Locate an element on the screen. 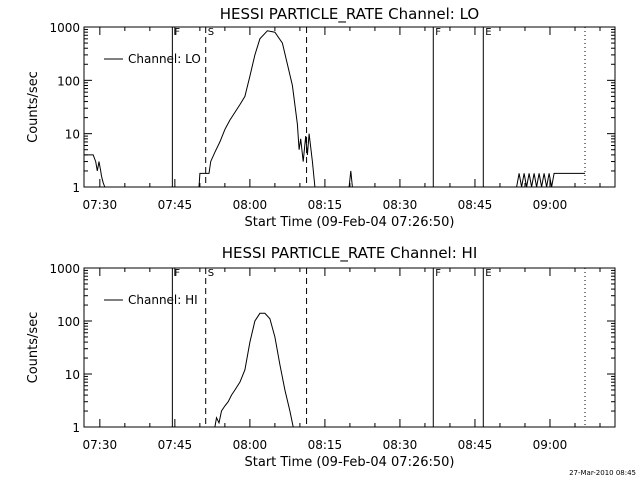 This screenshot has height=480, width=640. legend-label: Channel: LO is located at coordinates (164, 59).